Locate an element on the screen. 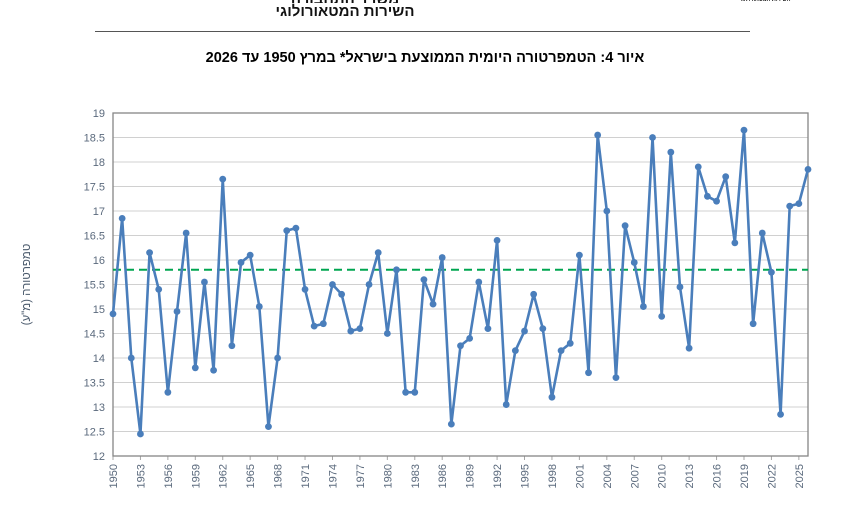  y-axis-title-text: טמפרטורה (מ"ע) is located at coordinates (27, 285).